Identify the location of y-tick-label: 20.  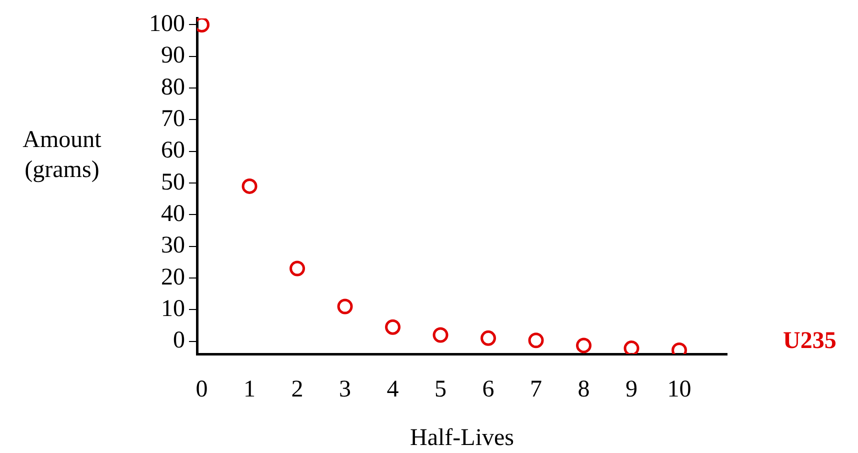
(173, 277).